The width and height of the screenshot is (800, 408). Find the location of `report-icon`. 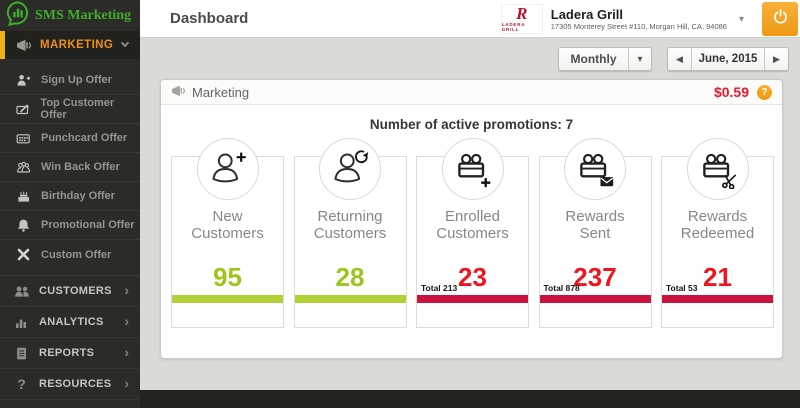

report-icon is located at coordinates (21, 353).